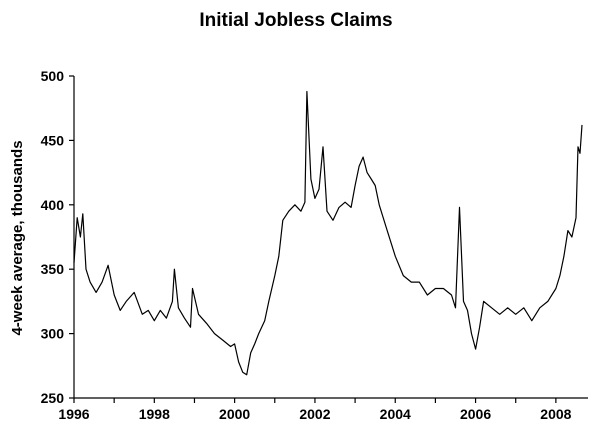 Image resolution: width=592 pixels, height=434 pixels. I want to click on y-tick-label: 350, so click(53, 269).